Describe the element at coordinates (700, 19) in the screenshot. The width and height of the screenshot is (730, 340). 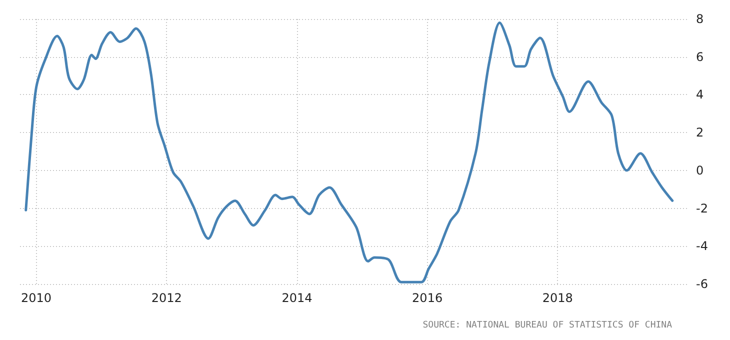
I see `y-tick-label: 8` at that location.